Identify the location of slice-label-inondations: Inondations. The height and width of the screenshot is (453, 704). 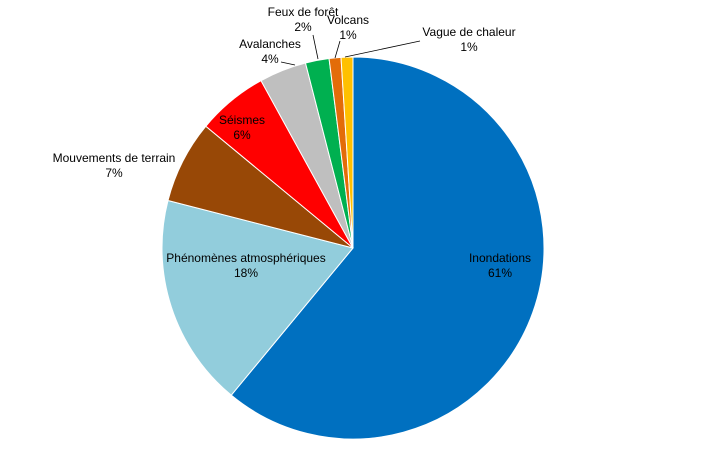
(500, 258).